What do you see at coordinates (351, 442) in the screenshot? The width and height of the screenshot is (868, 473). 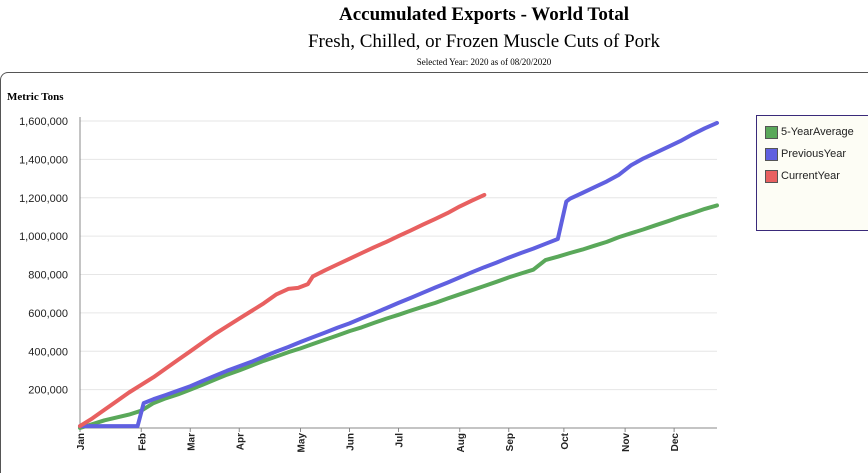 I see `x-tick-label: Jun` at bounding box center [351, 442].